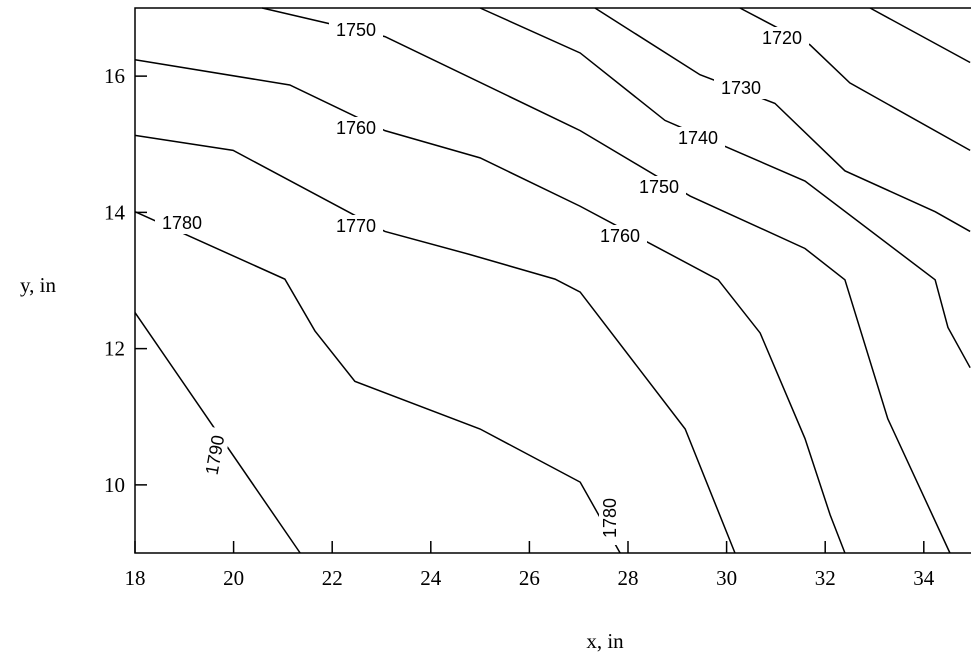 The image size is (971, 659). I want to click on contour-label: 1730, so click(741, 88).